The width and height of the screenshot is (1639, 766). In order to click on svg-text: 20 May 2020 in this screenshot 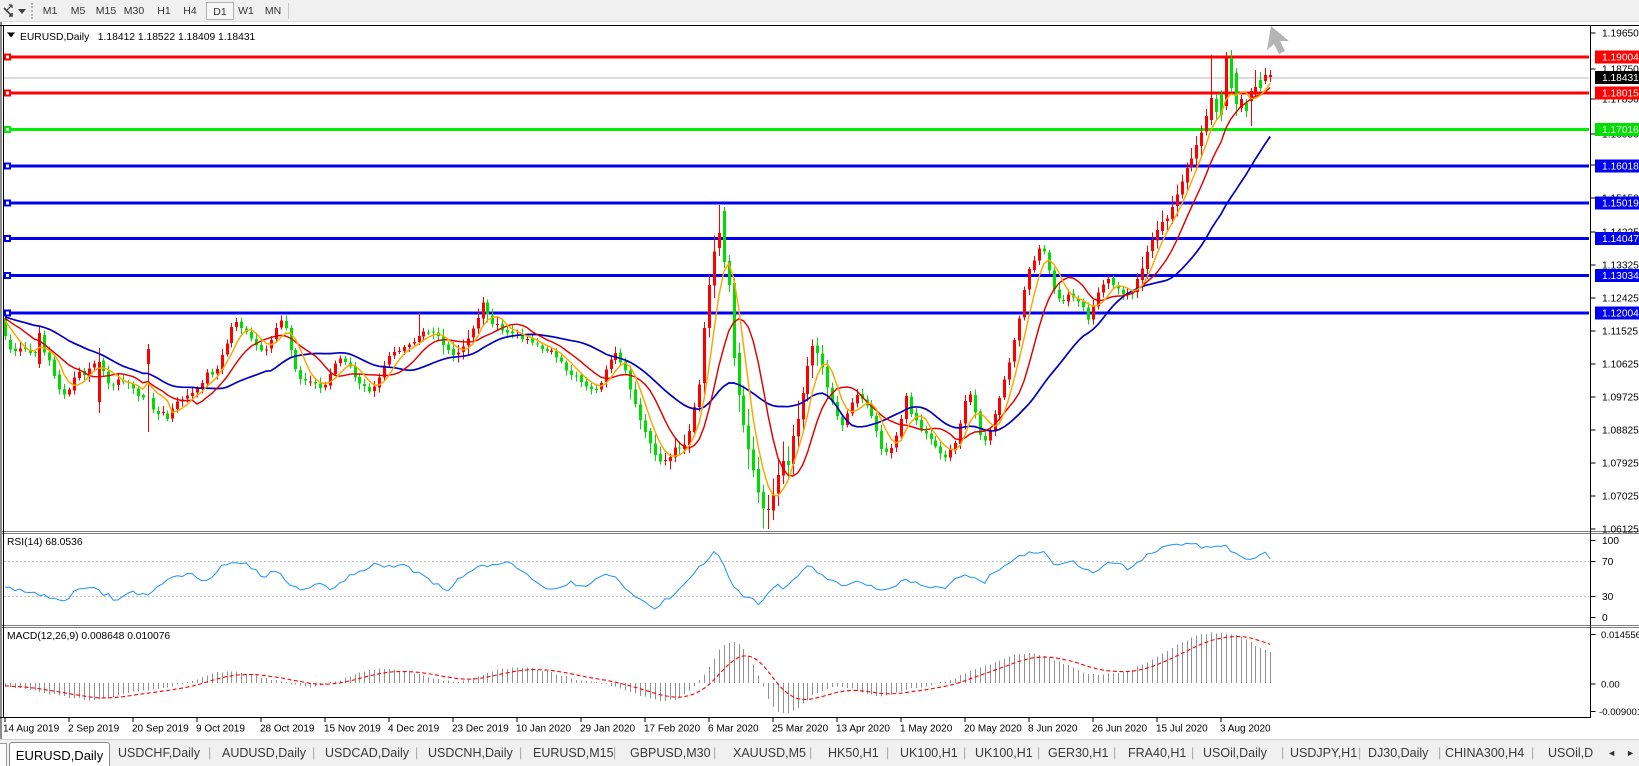, I will do `click(993, 729)`.